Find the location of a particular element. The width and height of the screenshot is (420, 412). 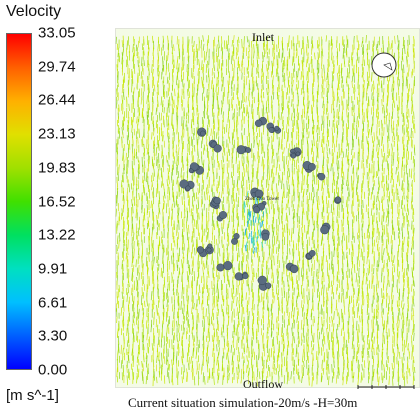

colorbar-tick-label: 19.83 is located at coordinates (57, 168).